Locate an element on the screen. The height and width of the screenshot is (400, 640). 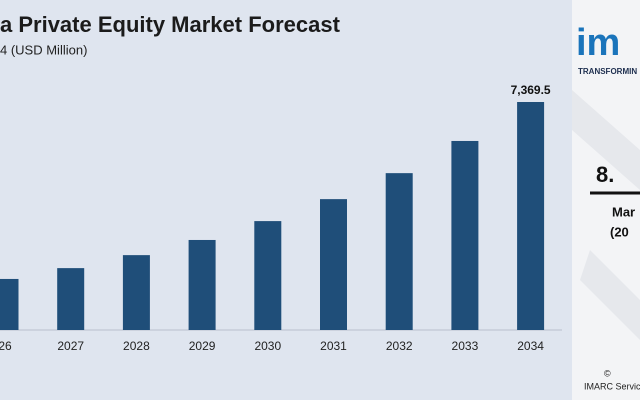
copyright: © is located at coordinates (607, 373).